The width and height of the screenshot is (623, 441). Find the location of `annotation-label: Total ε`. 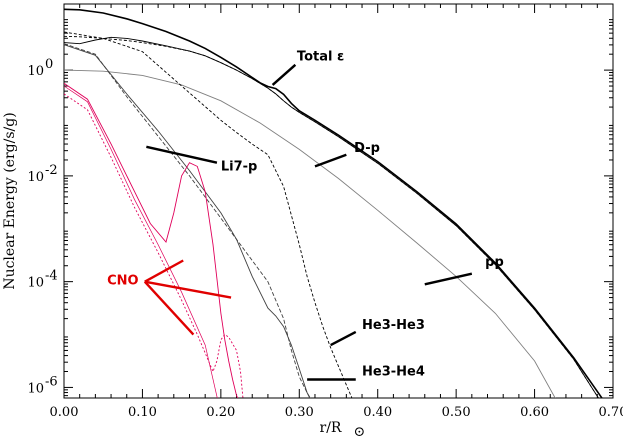

annotation-label: Total ε is located at coordinates (320, 57).